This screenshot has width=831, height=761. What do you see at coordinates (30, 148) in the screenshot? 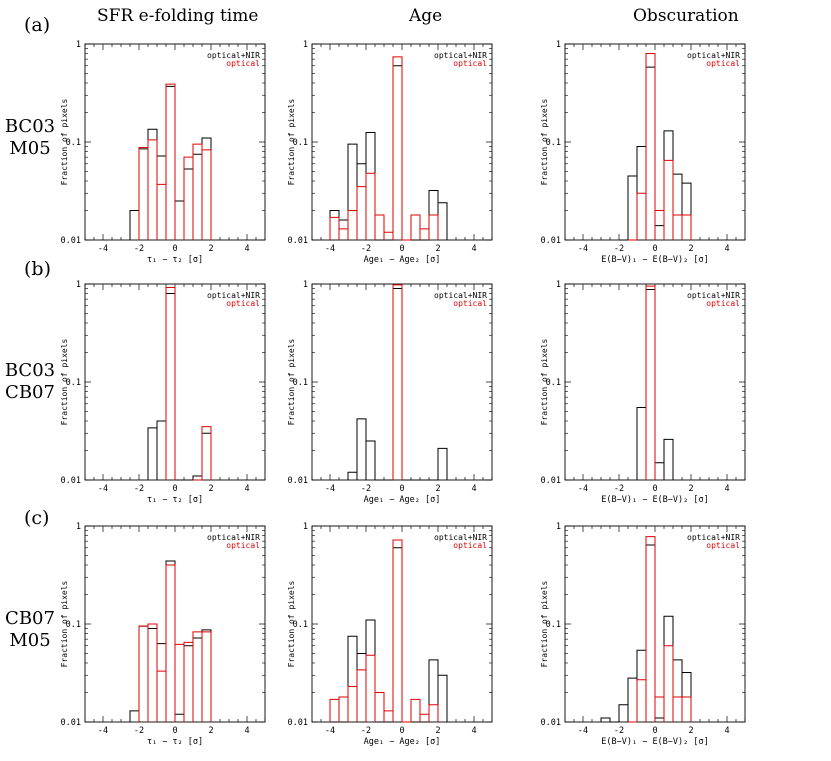
I see `row-name-a-line2: M05` at bounding box center [30, 148].